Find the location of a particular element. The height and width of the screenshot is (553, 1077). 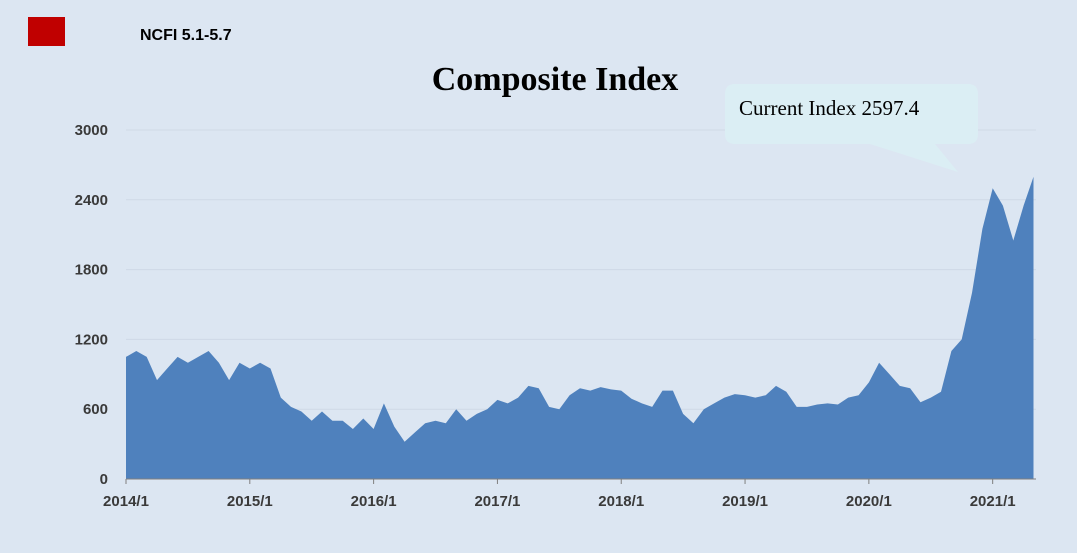

x-tick-label: 2018/1 is located at coordinates (621, 501).